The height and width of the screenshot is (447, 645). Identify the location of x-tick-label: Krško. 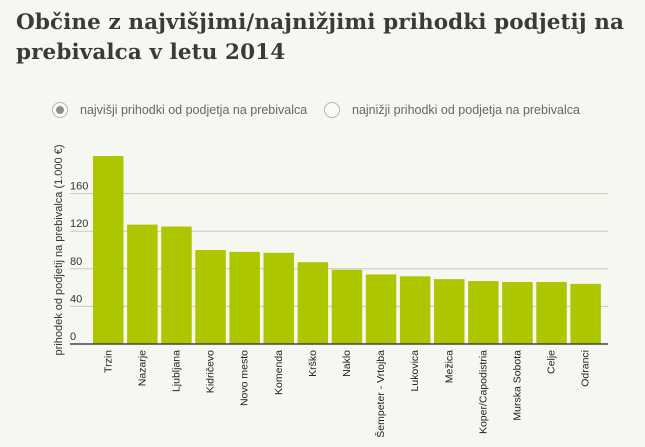
(313, 363).